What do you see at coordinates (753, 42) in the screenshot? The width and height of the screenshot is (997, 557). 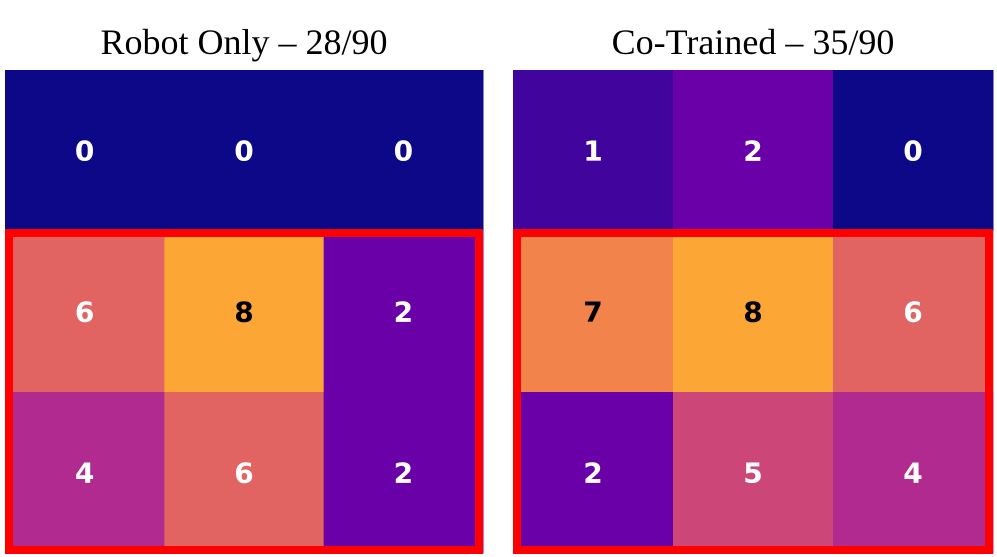 I see `panel-title: Co-Trained – 35/90` at bounding box center [753, 42].